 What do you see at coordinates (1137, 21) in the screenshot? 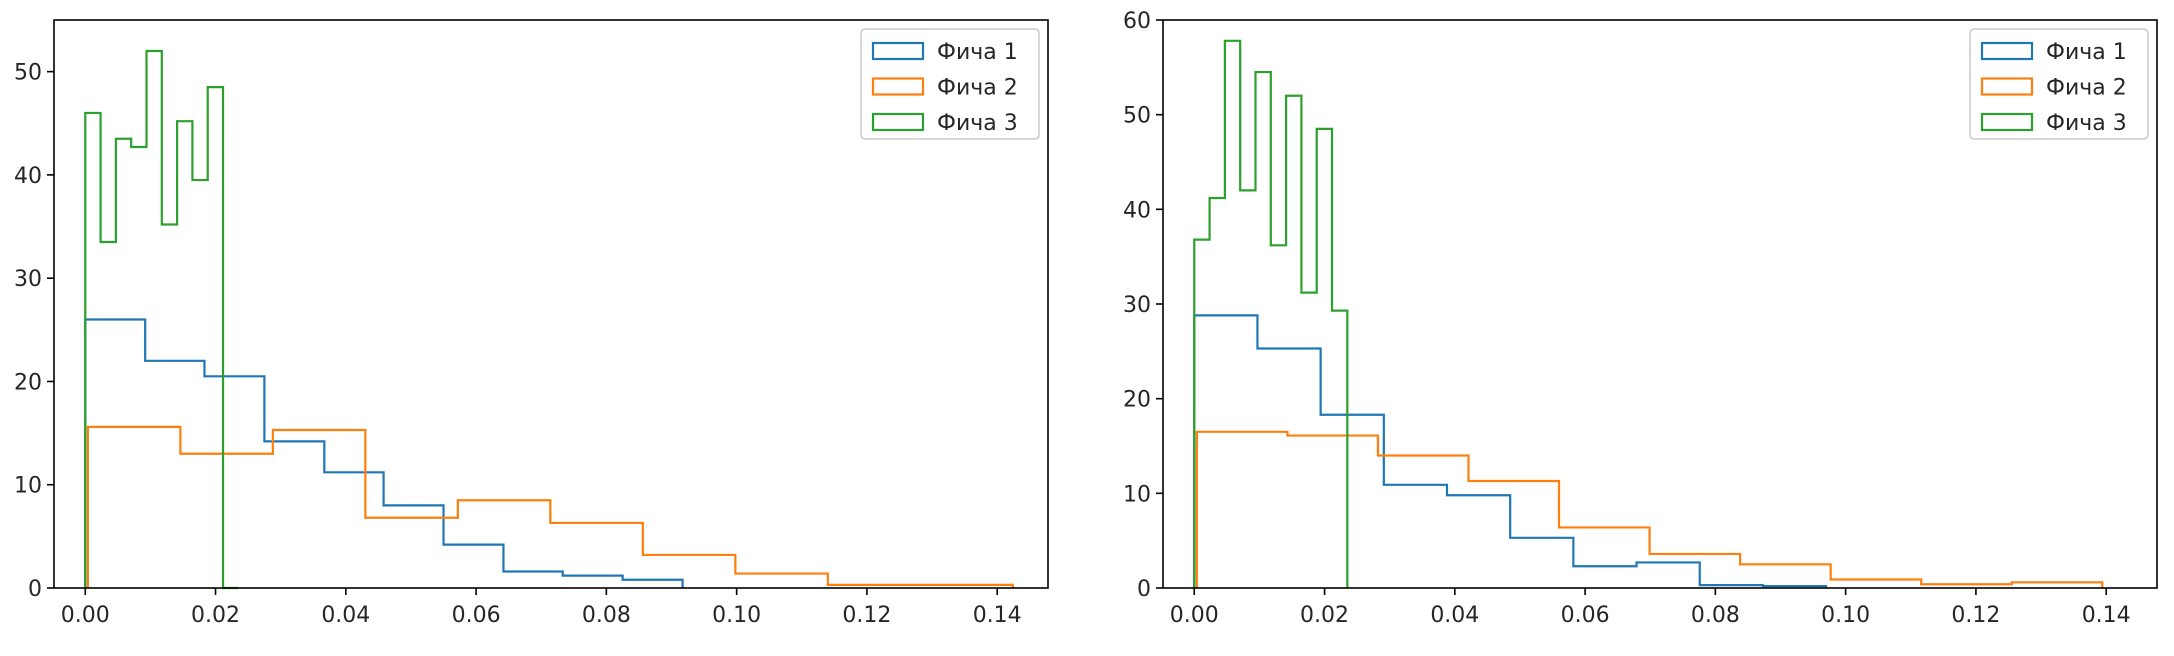
I see `y-tick-label: 60` at bounding box center [1137, 21].